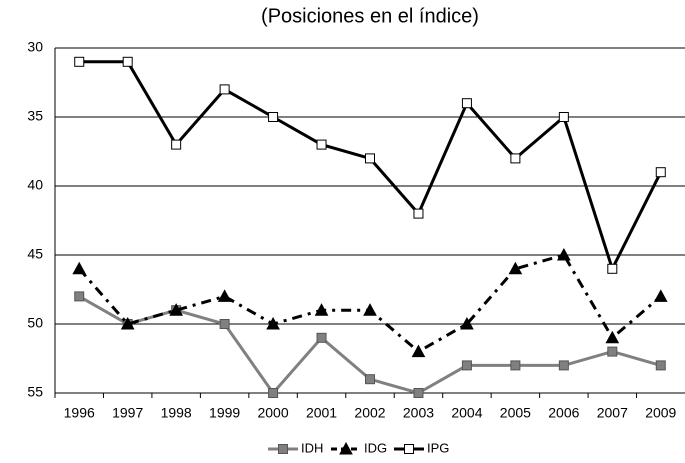 The height and width of the screenshot is (463, 685). What do you see at coordinates (35, 254) in the screenshot?
I see `y-tick-label: 45` at bounding box center [35, 254].